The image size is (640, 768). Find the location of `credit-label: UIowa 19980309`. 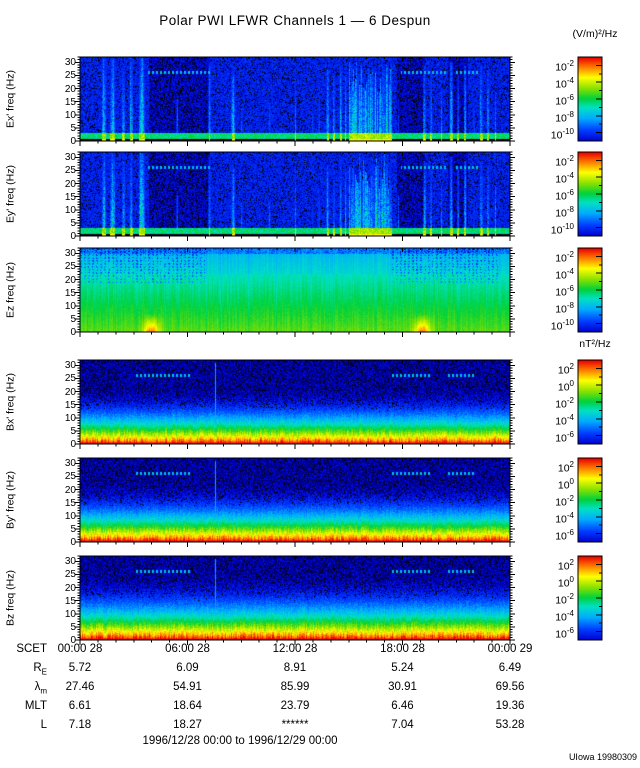

credit-label: UIowa 19980309 is located at coordinates (602, 757).